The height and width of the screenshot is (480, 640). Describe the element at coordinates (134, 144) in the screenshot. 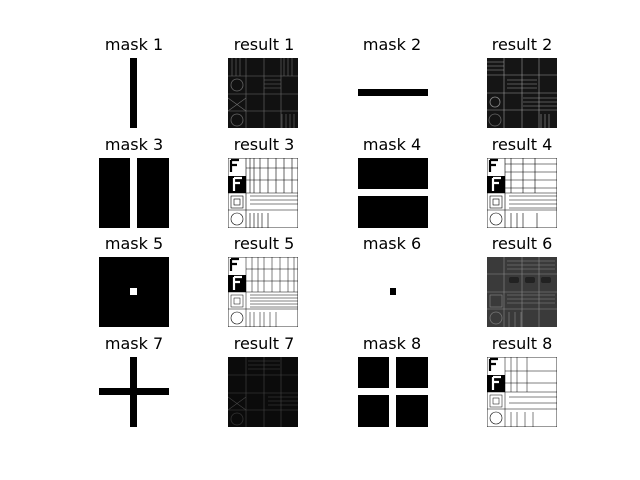

I see `panel-title: mask 3` at that location.